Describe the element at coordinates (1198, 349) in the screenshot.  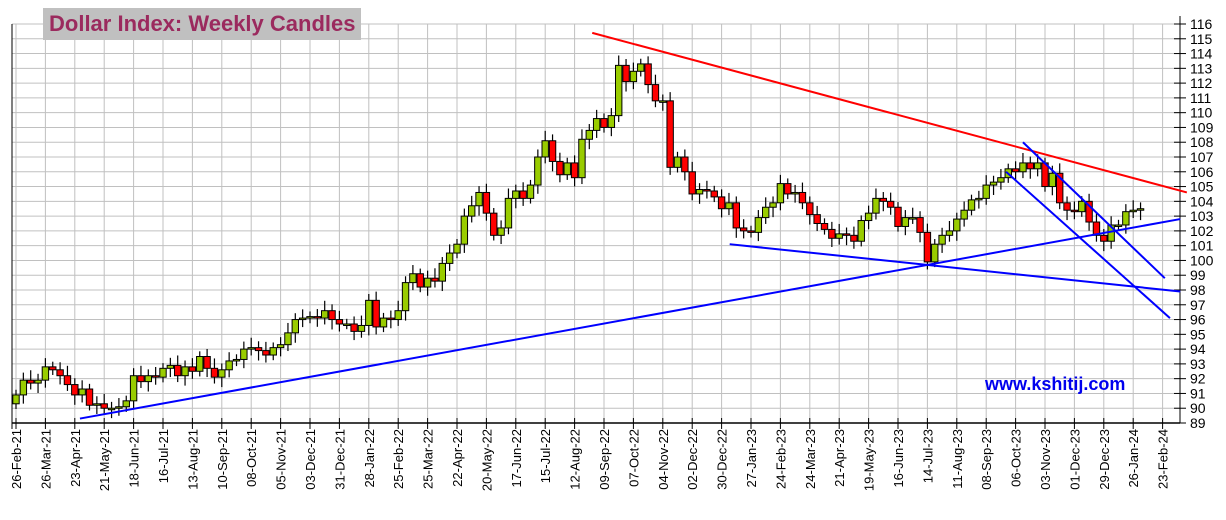
I see `y-tick-label: 94` at that location.